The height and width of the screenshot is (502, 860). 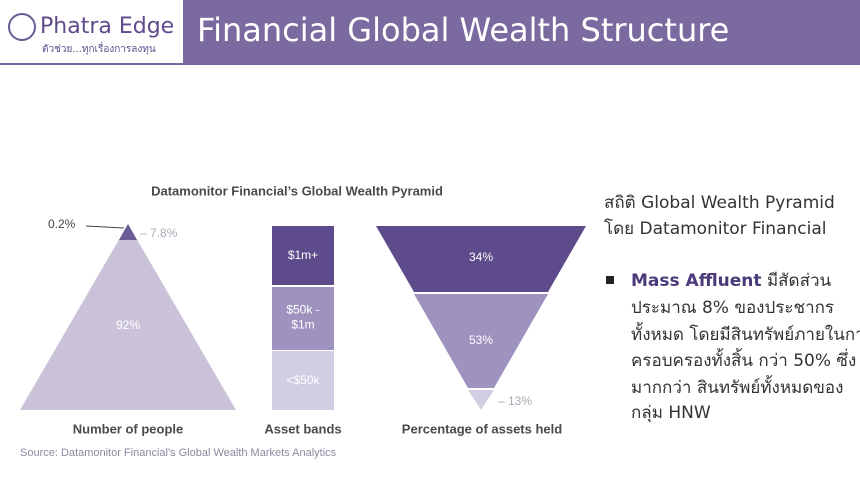 What do you see at coordinates (515, 401) in the screenshot?
I see `assets-bottom-label: – 13%` at bounding box center [515, 401].